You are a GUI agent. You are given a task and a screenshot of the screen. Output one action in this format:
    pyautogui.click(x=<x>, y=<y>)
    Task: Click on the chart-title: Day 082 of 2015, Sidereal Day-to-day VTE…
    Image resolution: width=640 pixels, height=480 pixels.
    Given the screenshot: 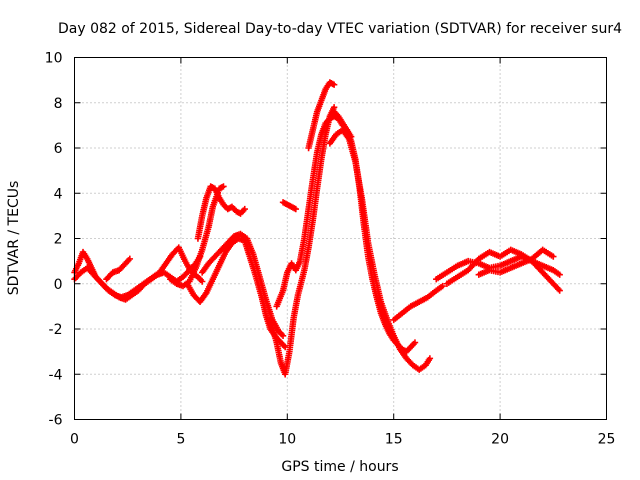 What is the action you would take?
    pyautogui.click(x=340, y=29)
    